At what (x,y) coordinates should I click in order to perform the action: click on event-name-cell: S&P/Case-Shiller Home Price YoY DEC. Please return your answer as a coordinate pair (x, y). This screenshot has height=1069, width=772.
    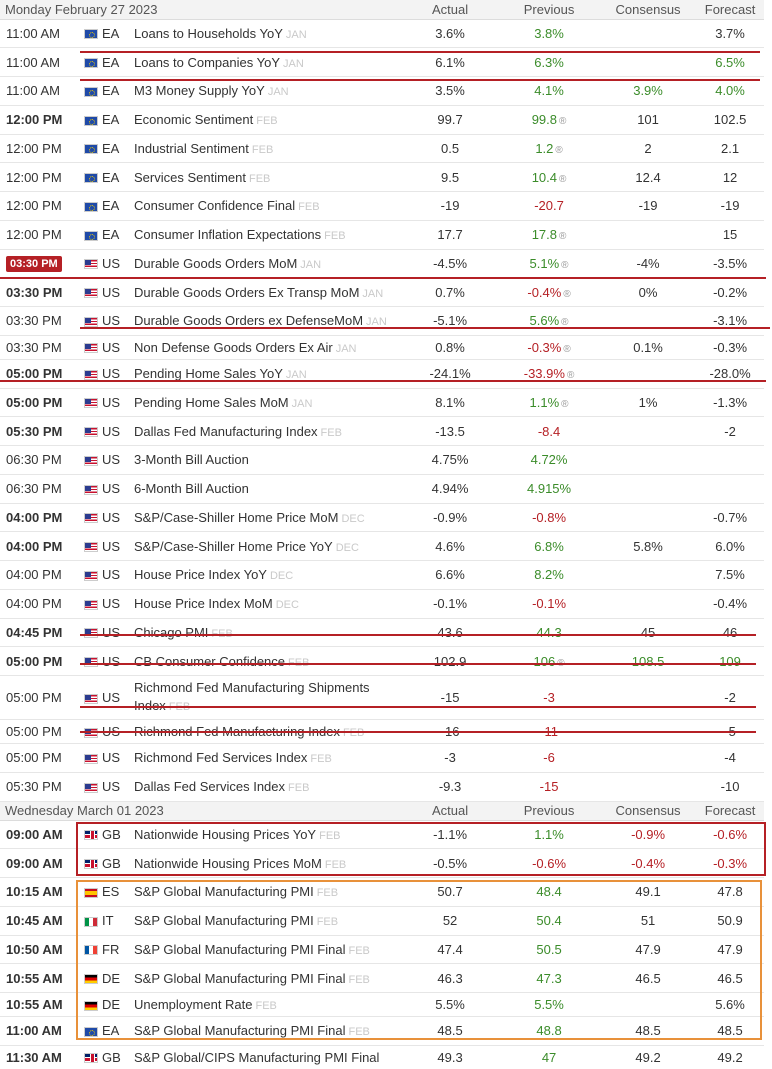
    Looking at the image, I should click on (268, 546).